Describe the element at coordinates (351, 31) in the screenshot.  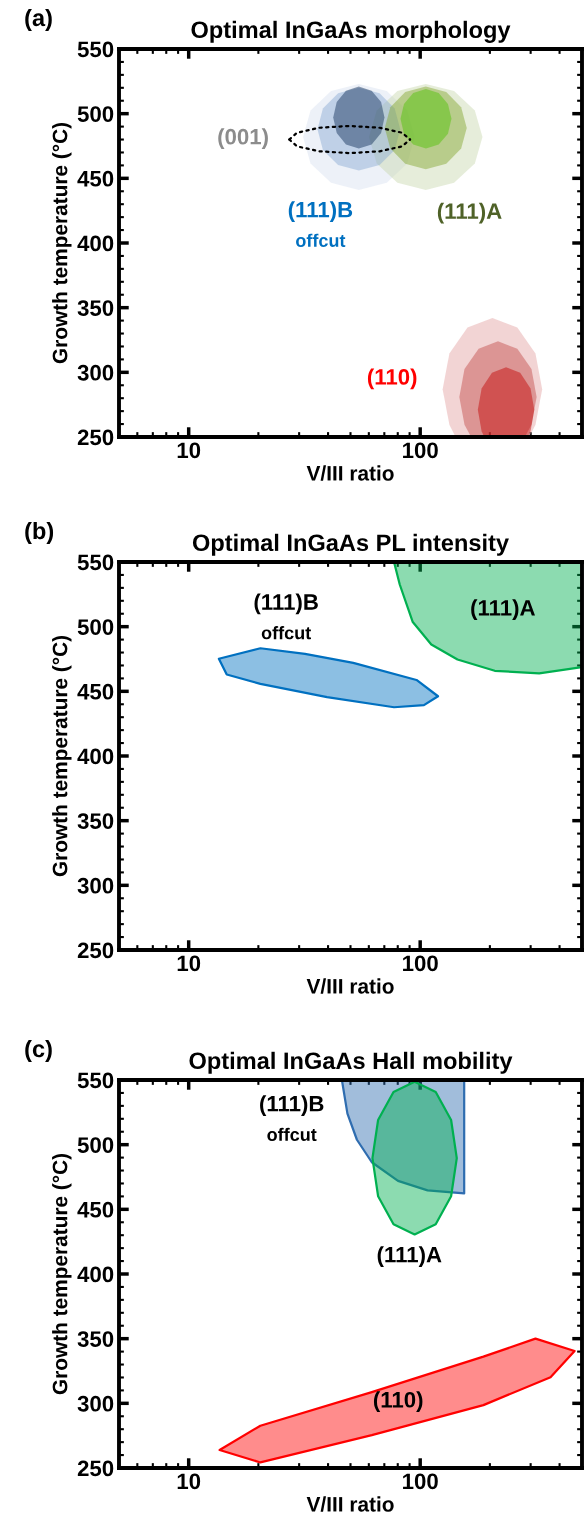
I see `chart-title: Optimal InGaAs morphology` at that location.